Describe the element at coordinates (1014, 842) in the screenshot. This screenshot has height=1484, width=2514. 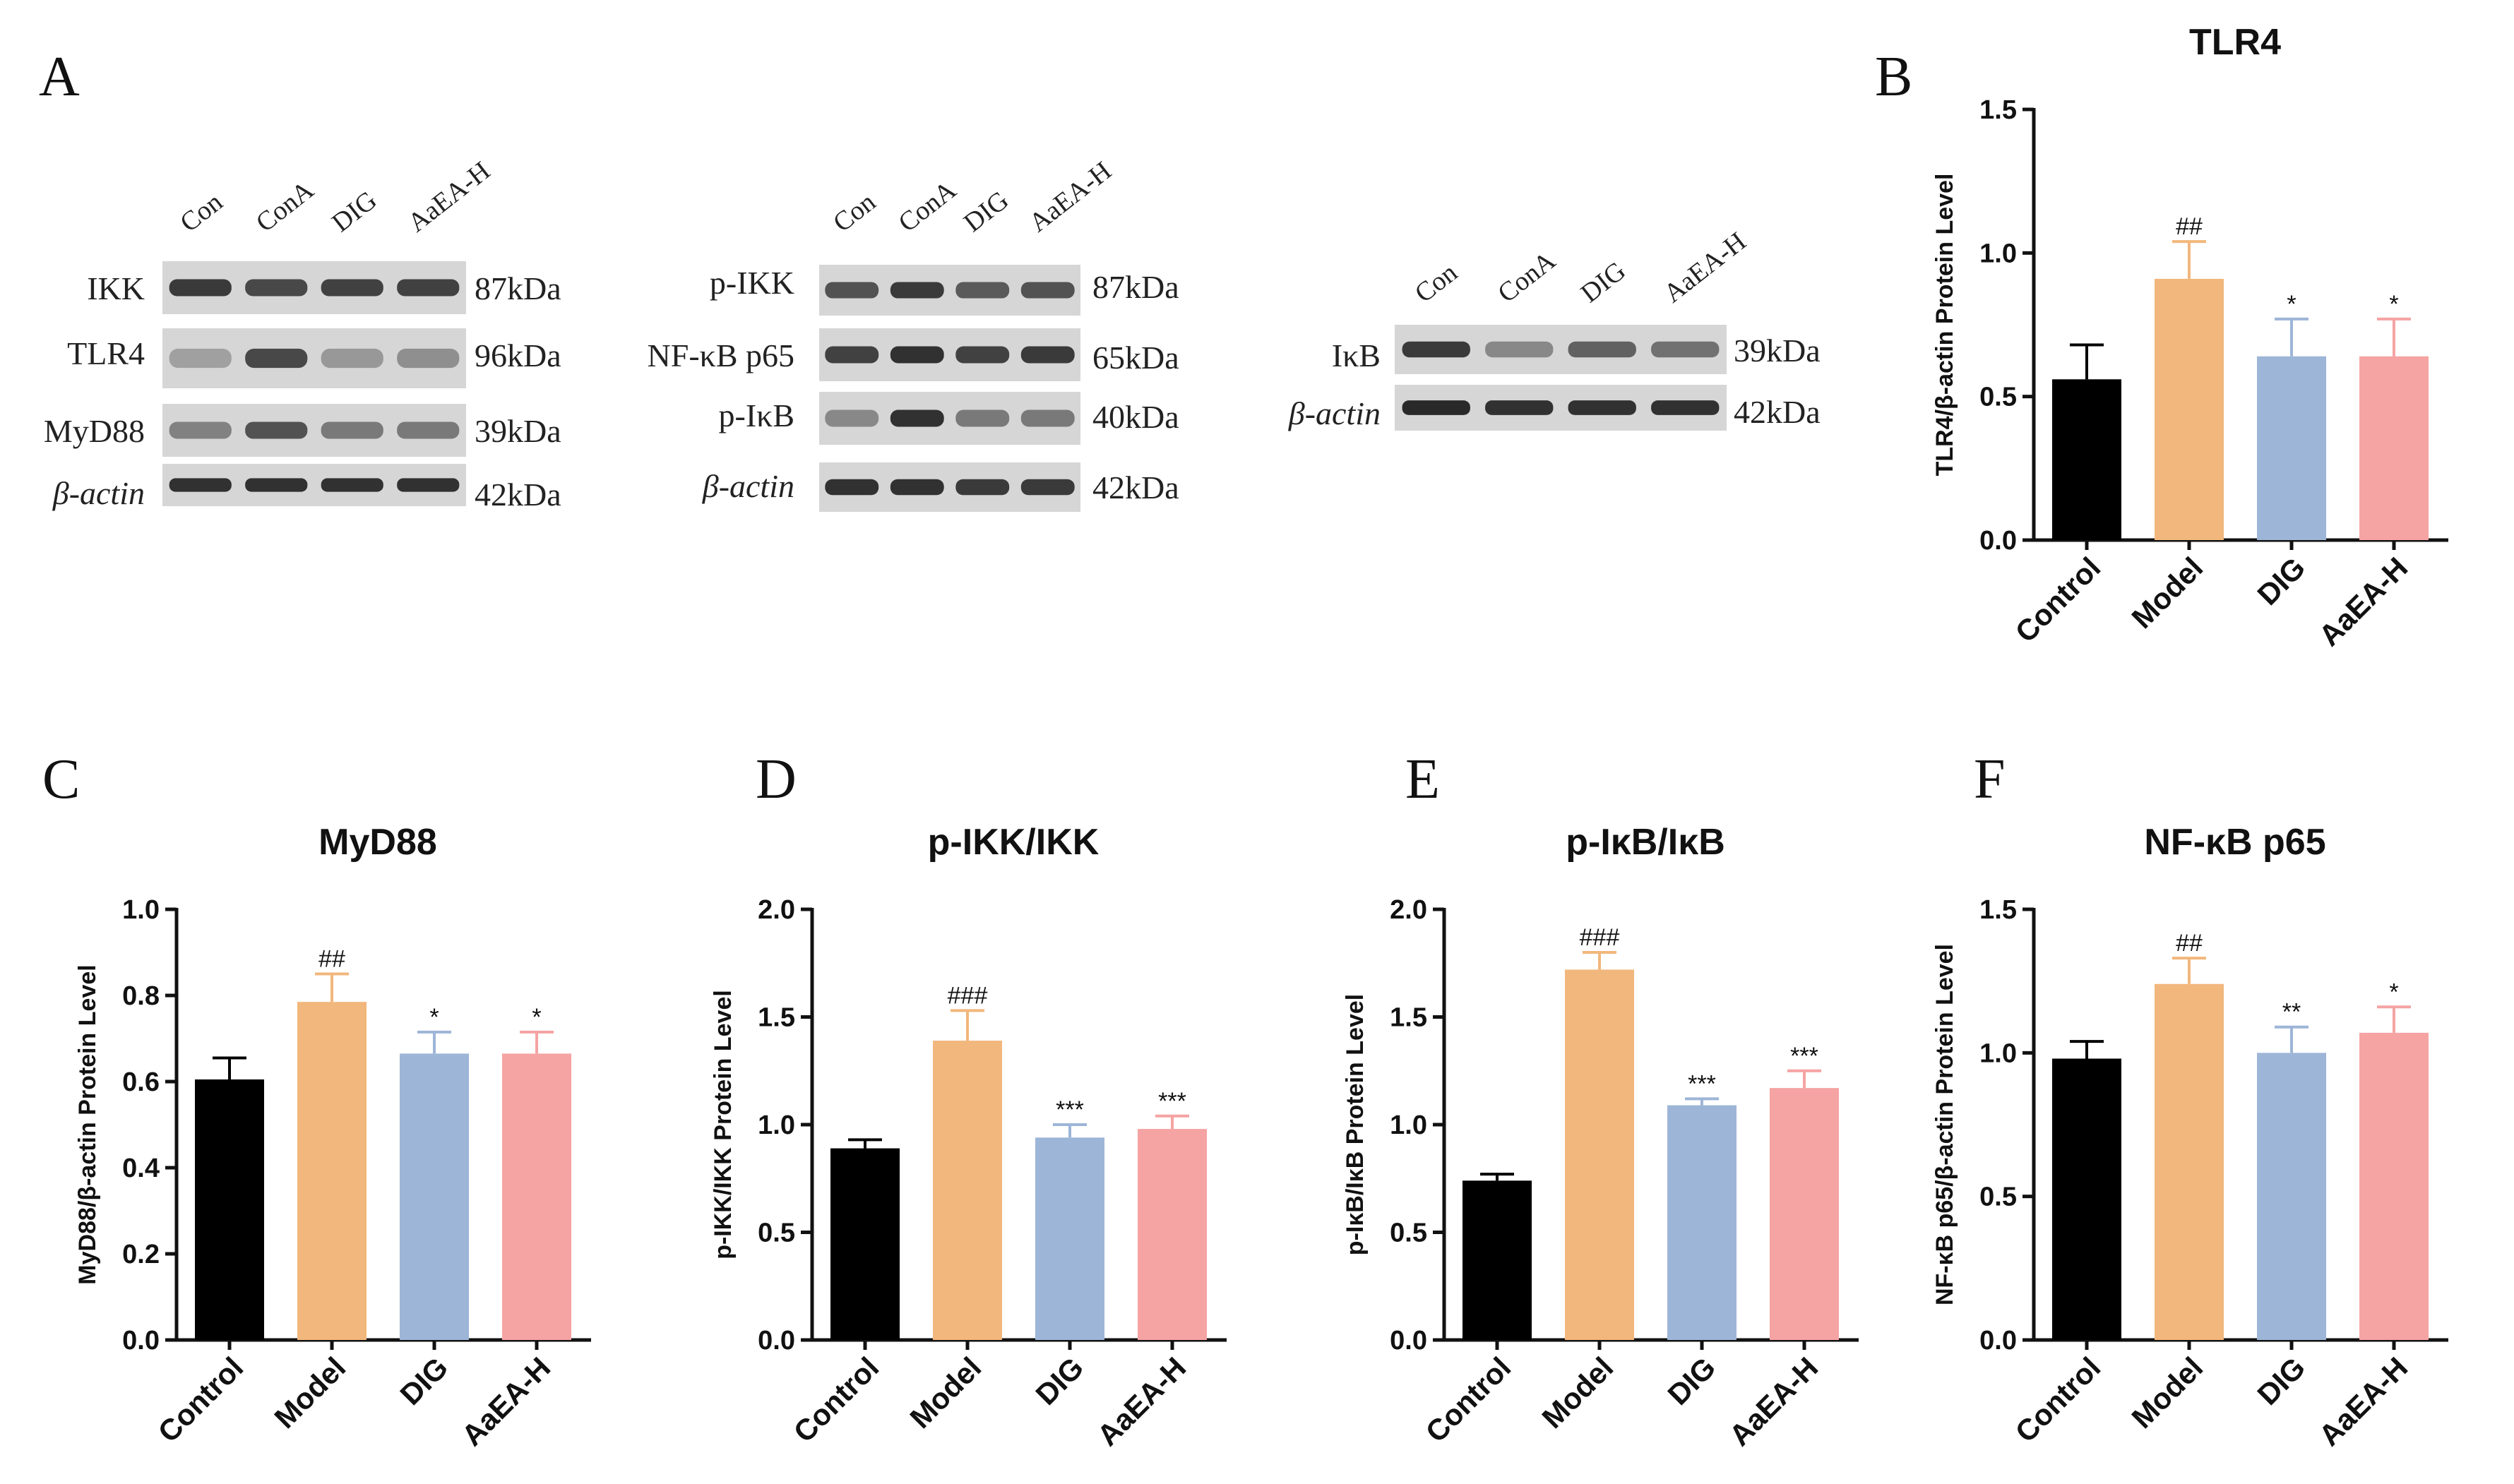
I see `chart-title: p-IKK/IKK` at that location.